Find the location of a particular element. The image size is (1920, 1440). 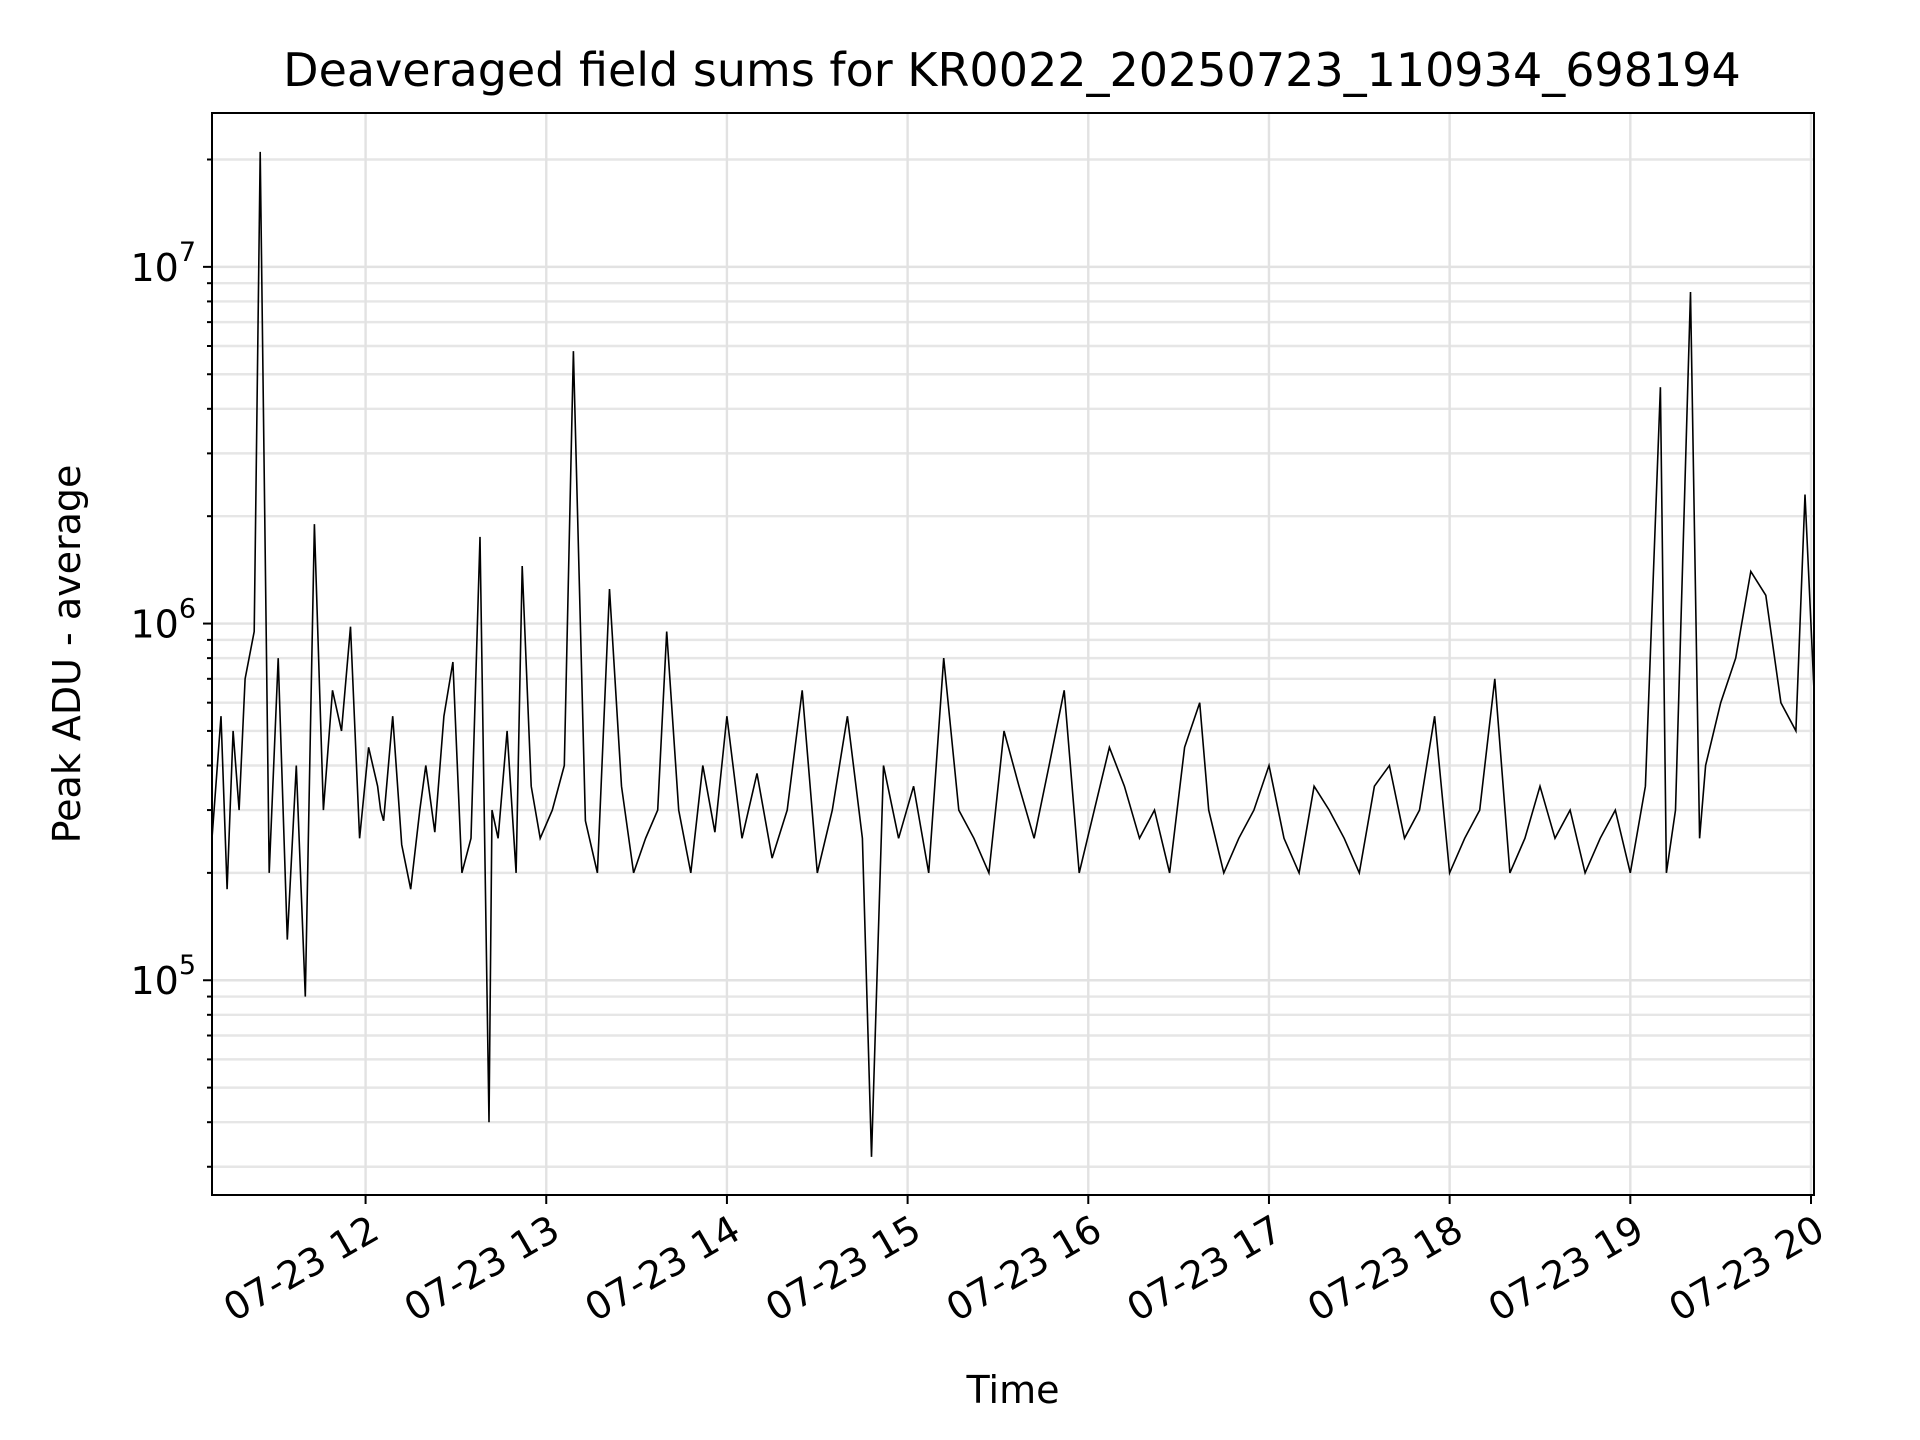

y-tick-label: 10⁵ is located at coordinates (163, 976).